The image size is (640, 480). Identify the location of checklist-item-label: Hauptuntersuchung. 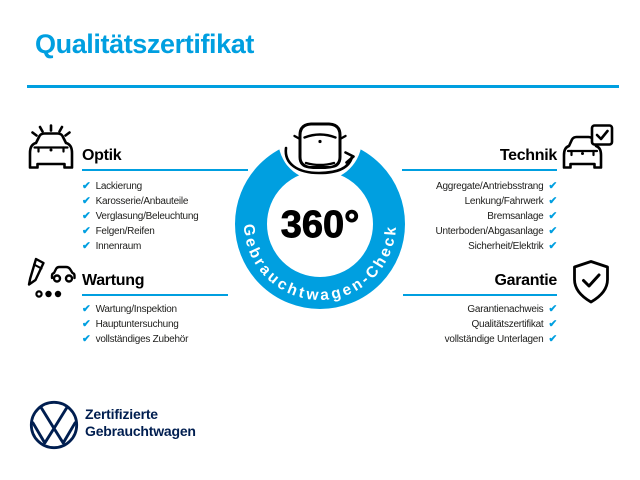
(137, 324).